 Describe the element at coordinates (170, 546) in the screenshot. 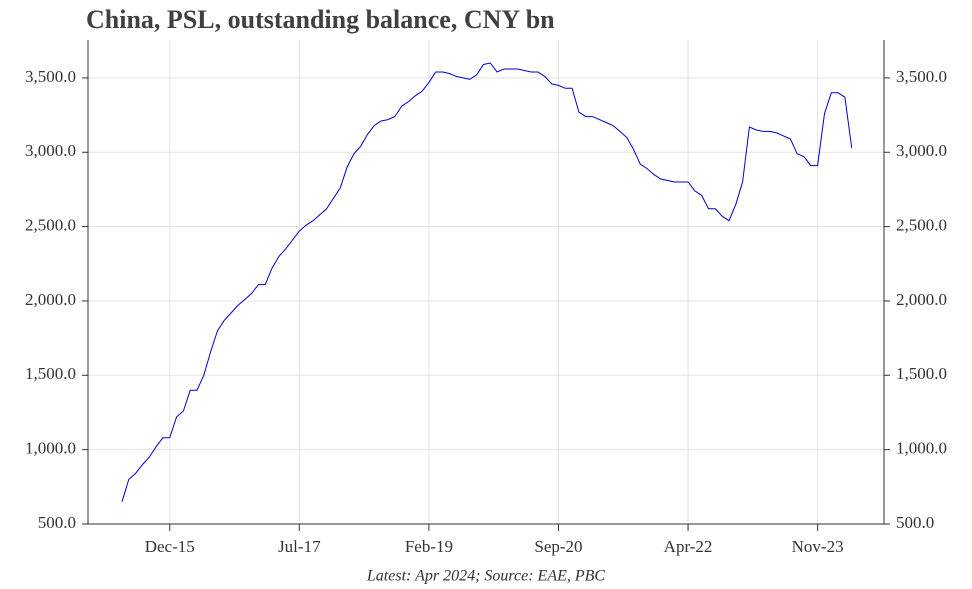

I see `x-tick-label: Dec-15` at that location.